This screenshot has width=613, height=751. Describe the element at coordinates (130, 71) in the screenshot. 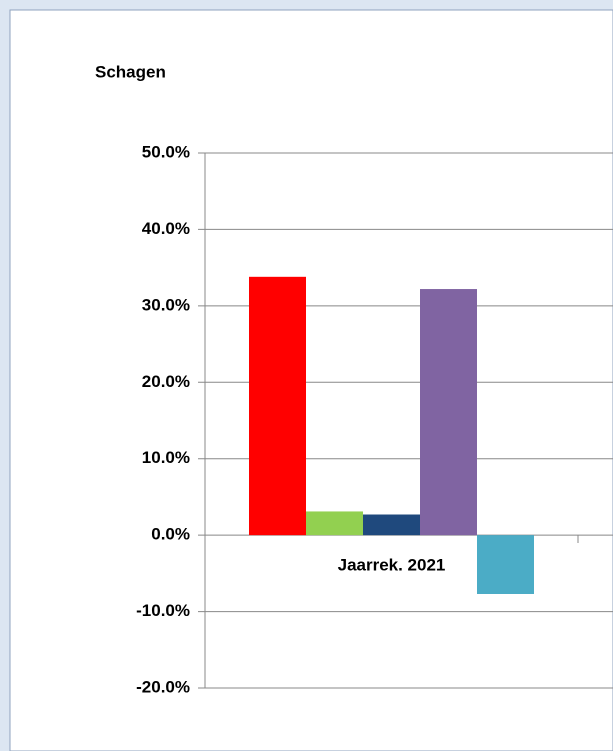

I see `chart-title: Schagen` at that location.